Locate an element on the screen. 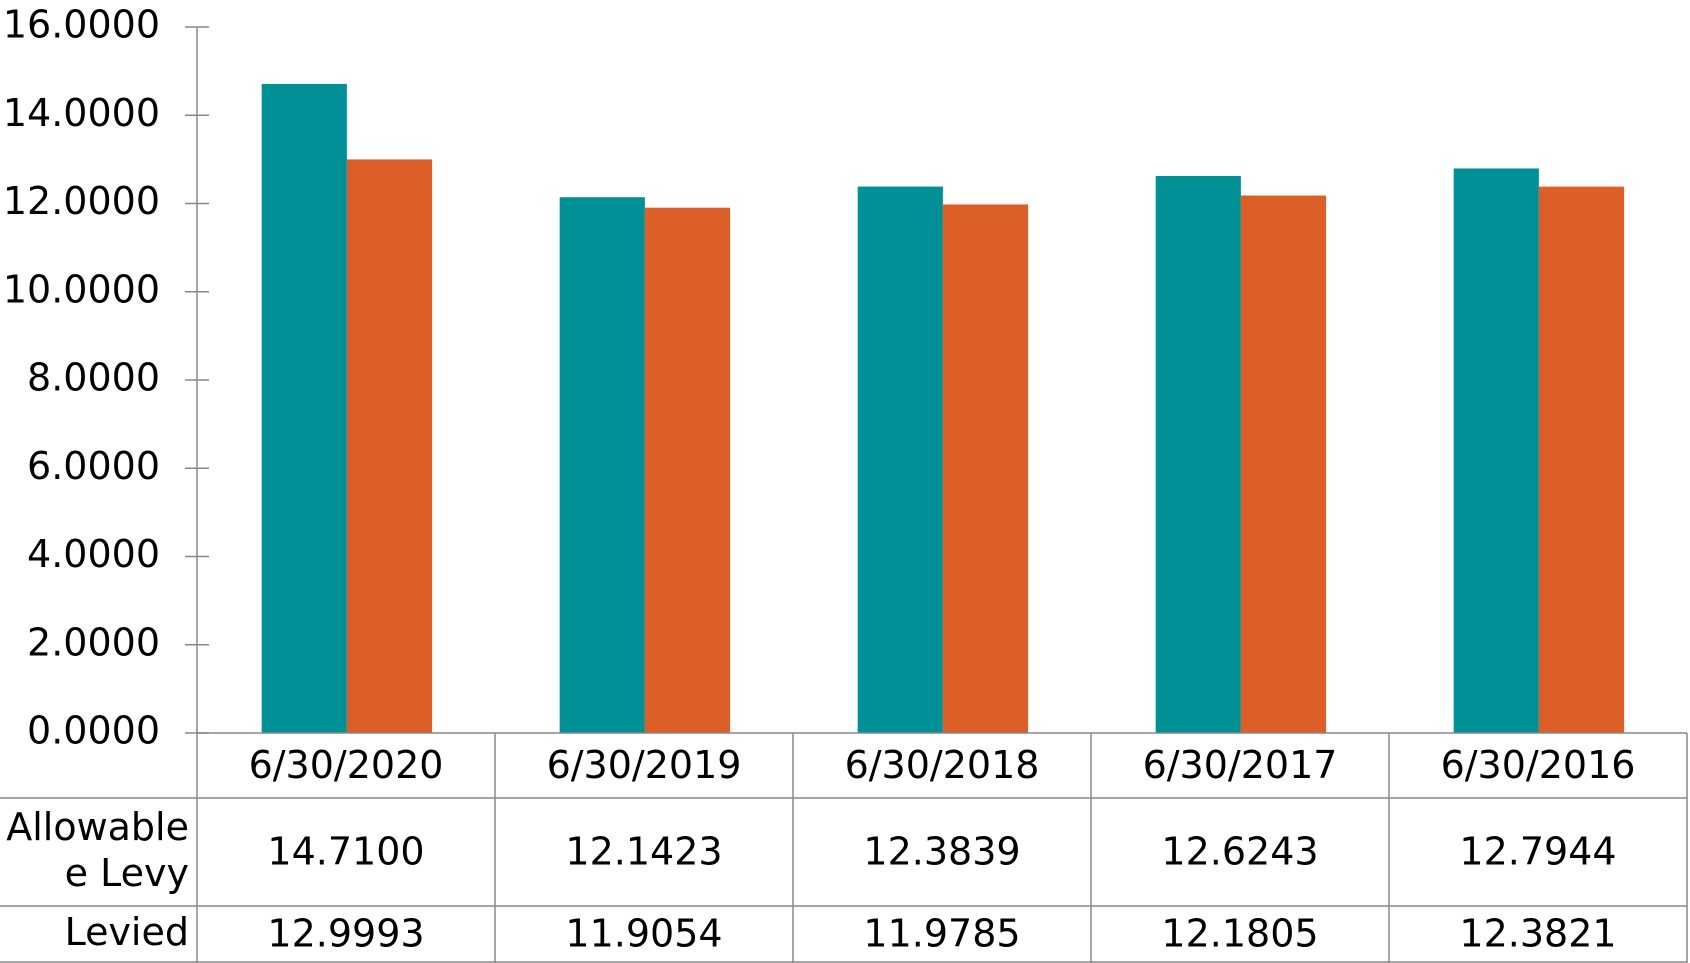  x-tick-label: 6/30/2017 is located at coordinates (1240, 765).